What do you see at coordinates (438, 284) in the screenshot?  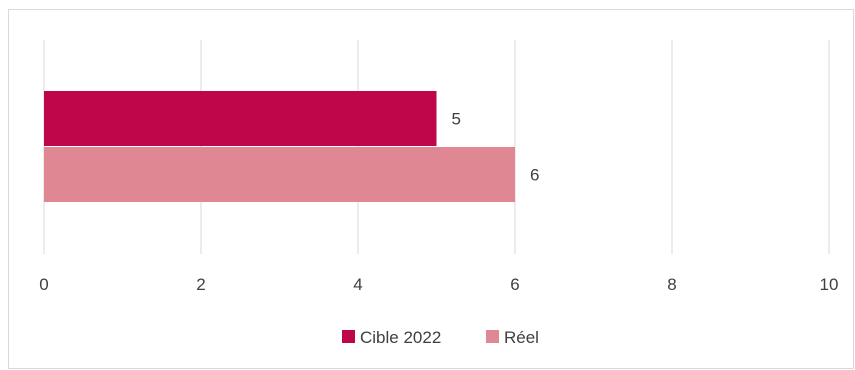 I see `x-axis-ticks: 0 2 4 6 8 10` at bounding box center [438, 284].